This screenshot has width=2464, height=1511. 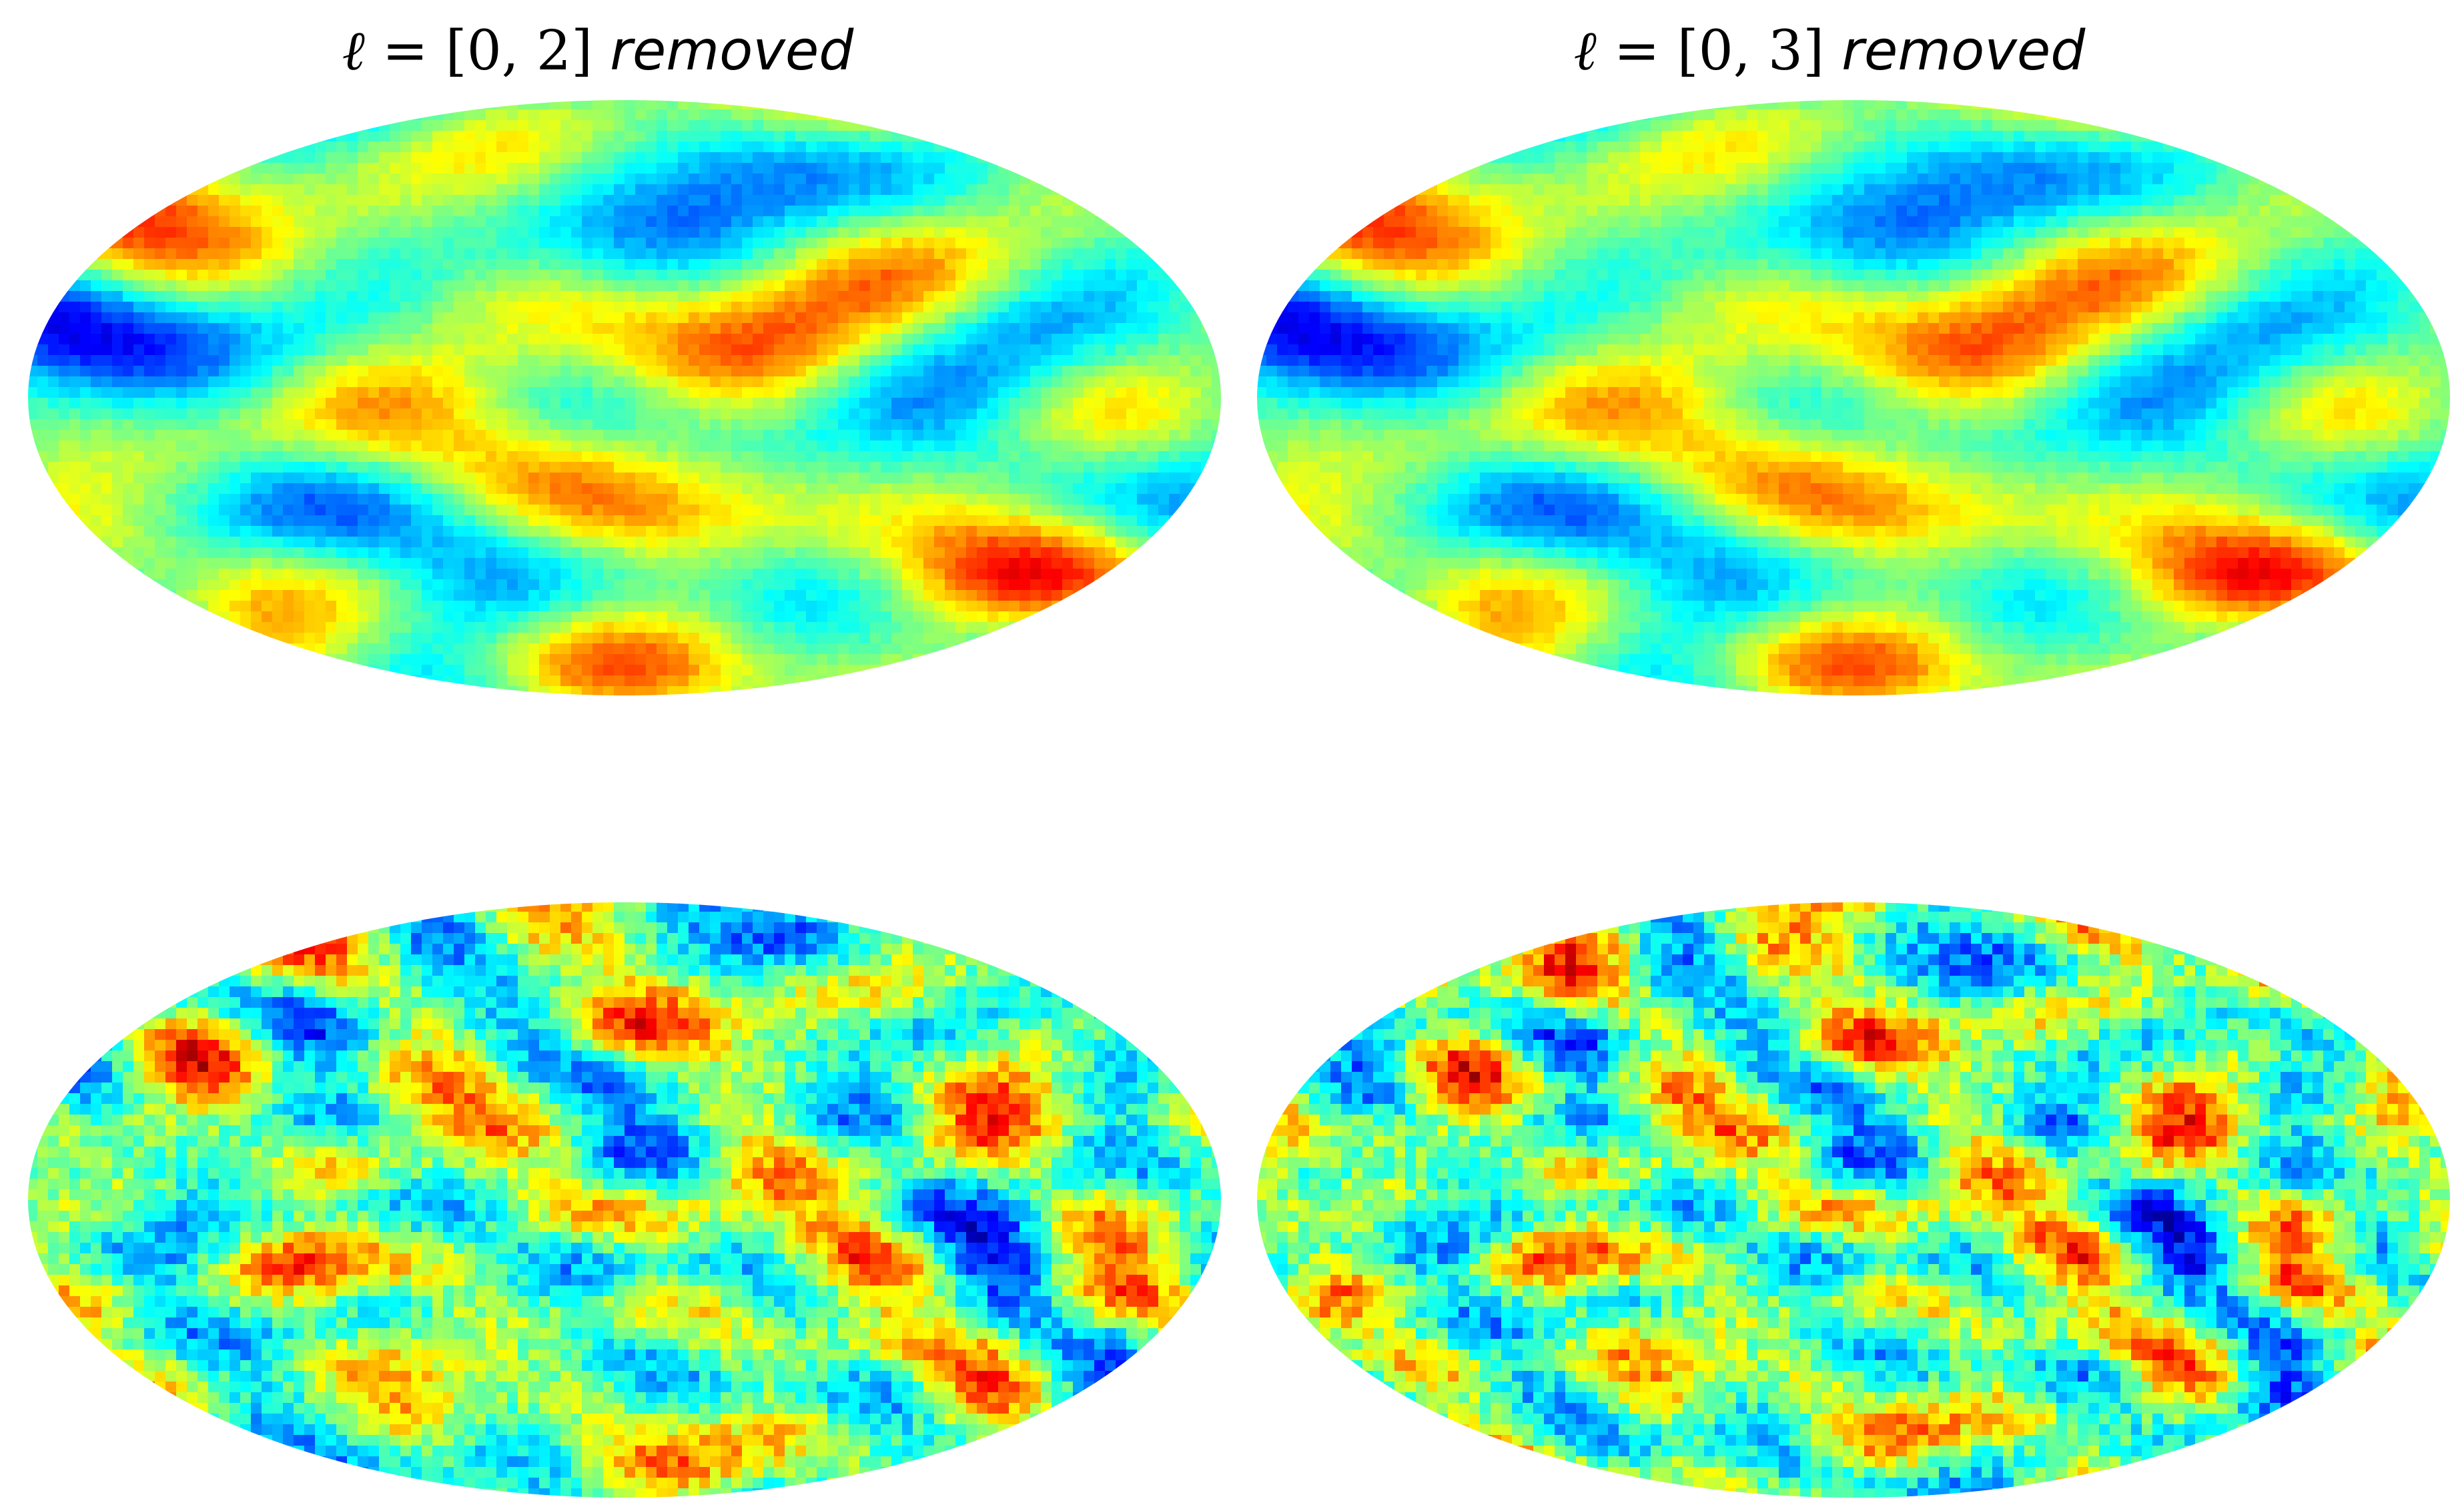 I want to click on title-top-left: ℓ = [0, 2] removed, so click(x=598, y=51).